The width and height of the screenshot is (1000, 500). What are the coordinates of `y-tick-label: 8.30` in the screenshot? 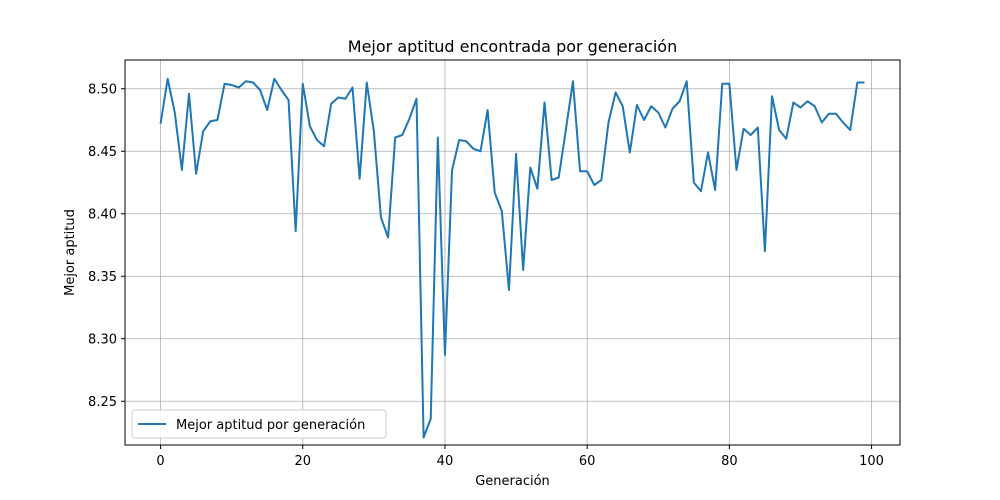 It's located at (102, 339).